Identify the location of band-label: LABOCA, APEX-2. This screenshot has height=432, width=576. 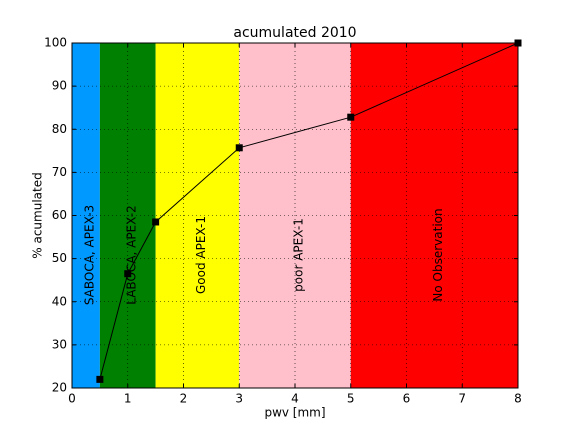
(131, 254).